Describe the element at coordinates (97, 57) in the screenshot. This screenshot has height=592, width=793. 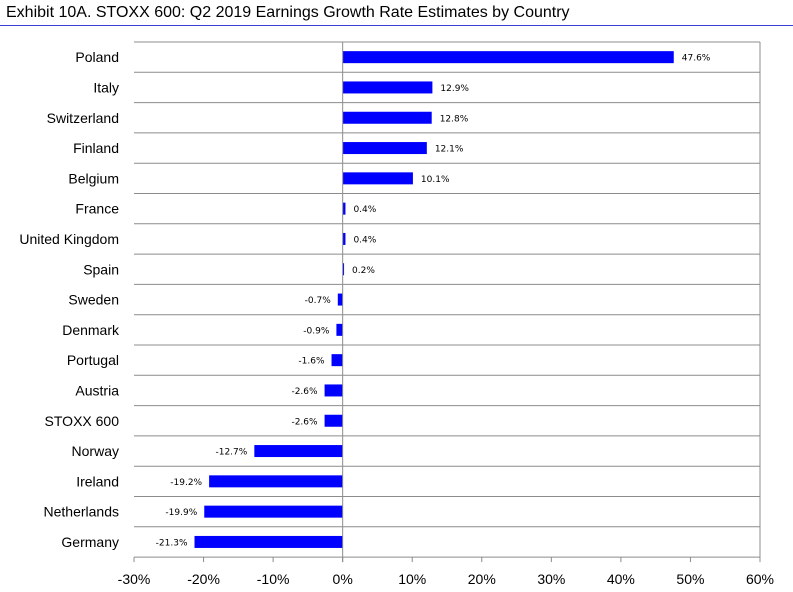
I see `category-label: Poland` at that location.